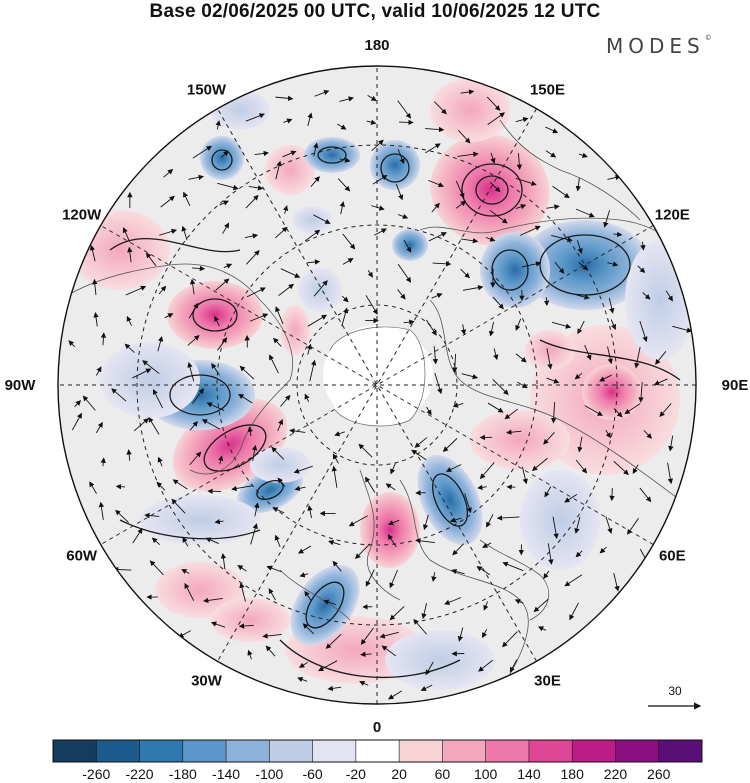 The image size is (750, 783). I want to click on colorbar-tick-label: 140, so click(529, 774).